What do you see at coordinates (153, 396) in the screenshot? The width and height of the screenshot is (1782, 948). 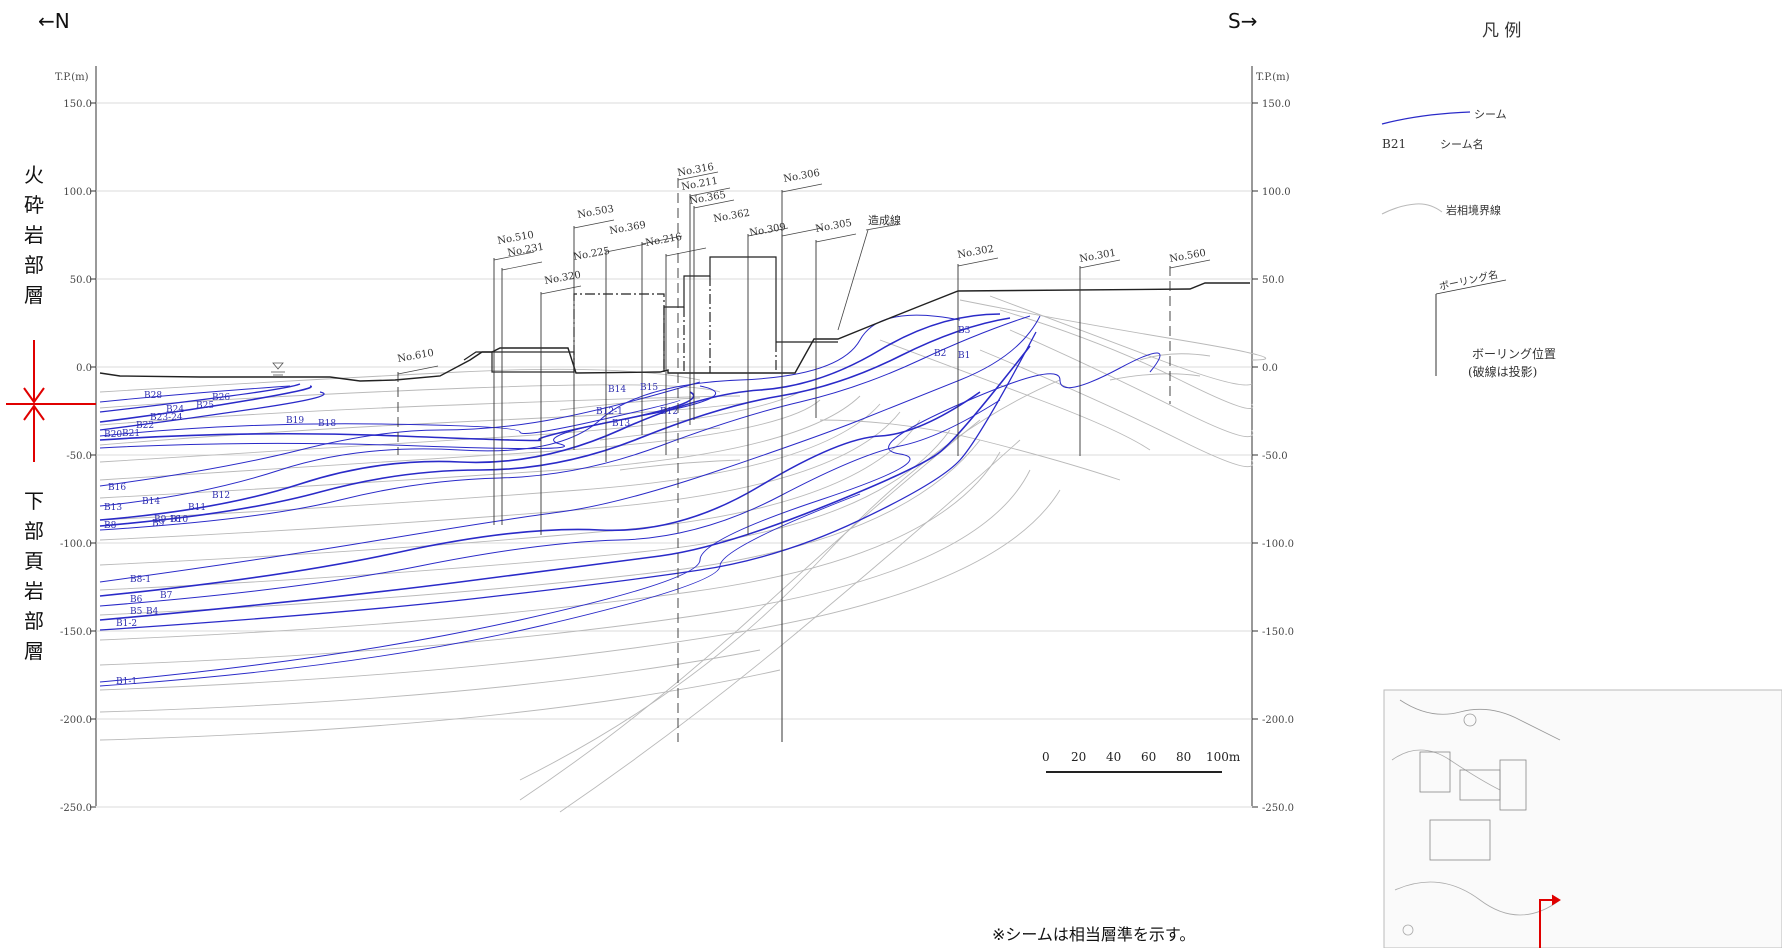 I see `seam-label: B28` at bounding box center [153, 396].